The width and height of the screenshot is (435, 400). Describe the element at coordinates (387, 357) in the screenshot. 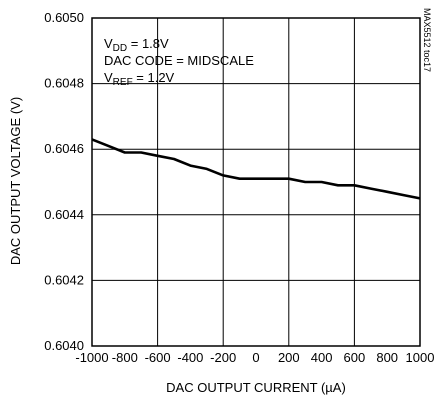

I see `x-tick-label: 800` at that location.